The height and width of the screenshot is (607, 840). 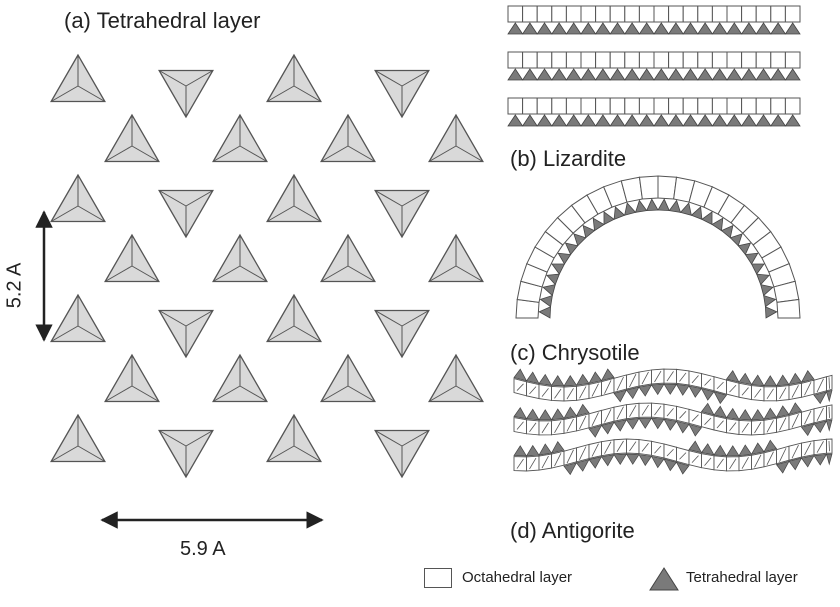 What do you see at coordinates (572, 530) in the screenshot?
I see `label-antigorite: (d) Antigorite` at bounding box center [572, 530].